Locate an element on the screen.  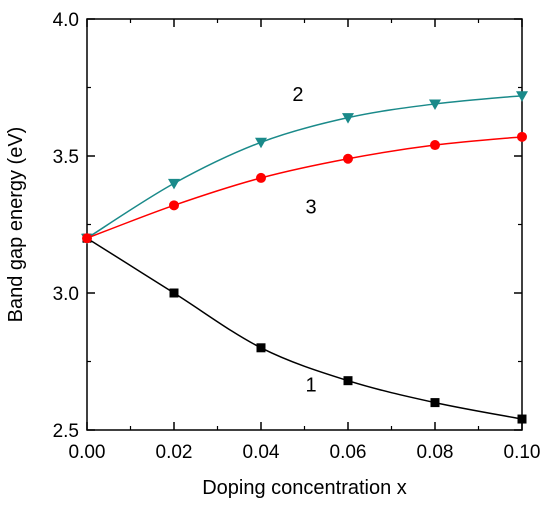
y-tick-label: 3.5 is located at coordinates (66, 157).